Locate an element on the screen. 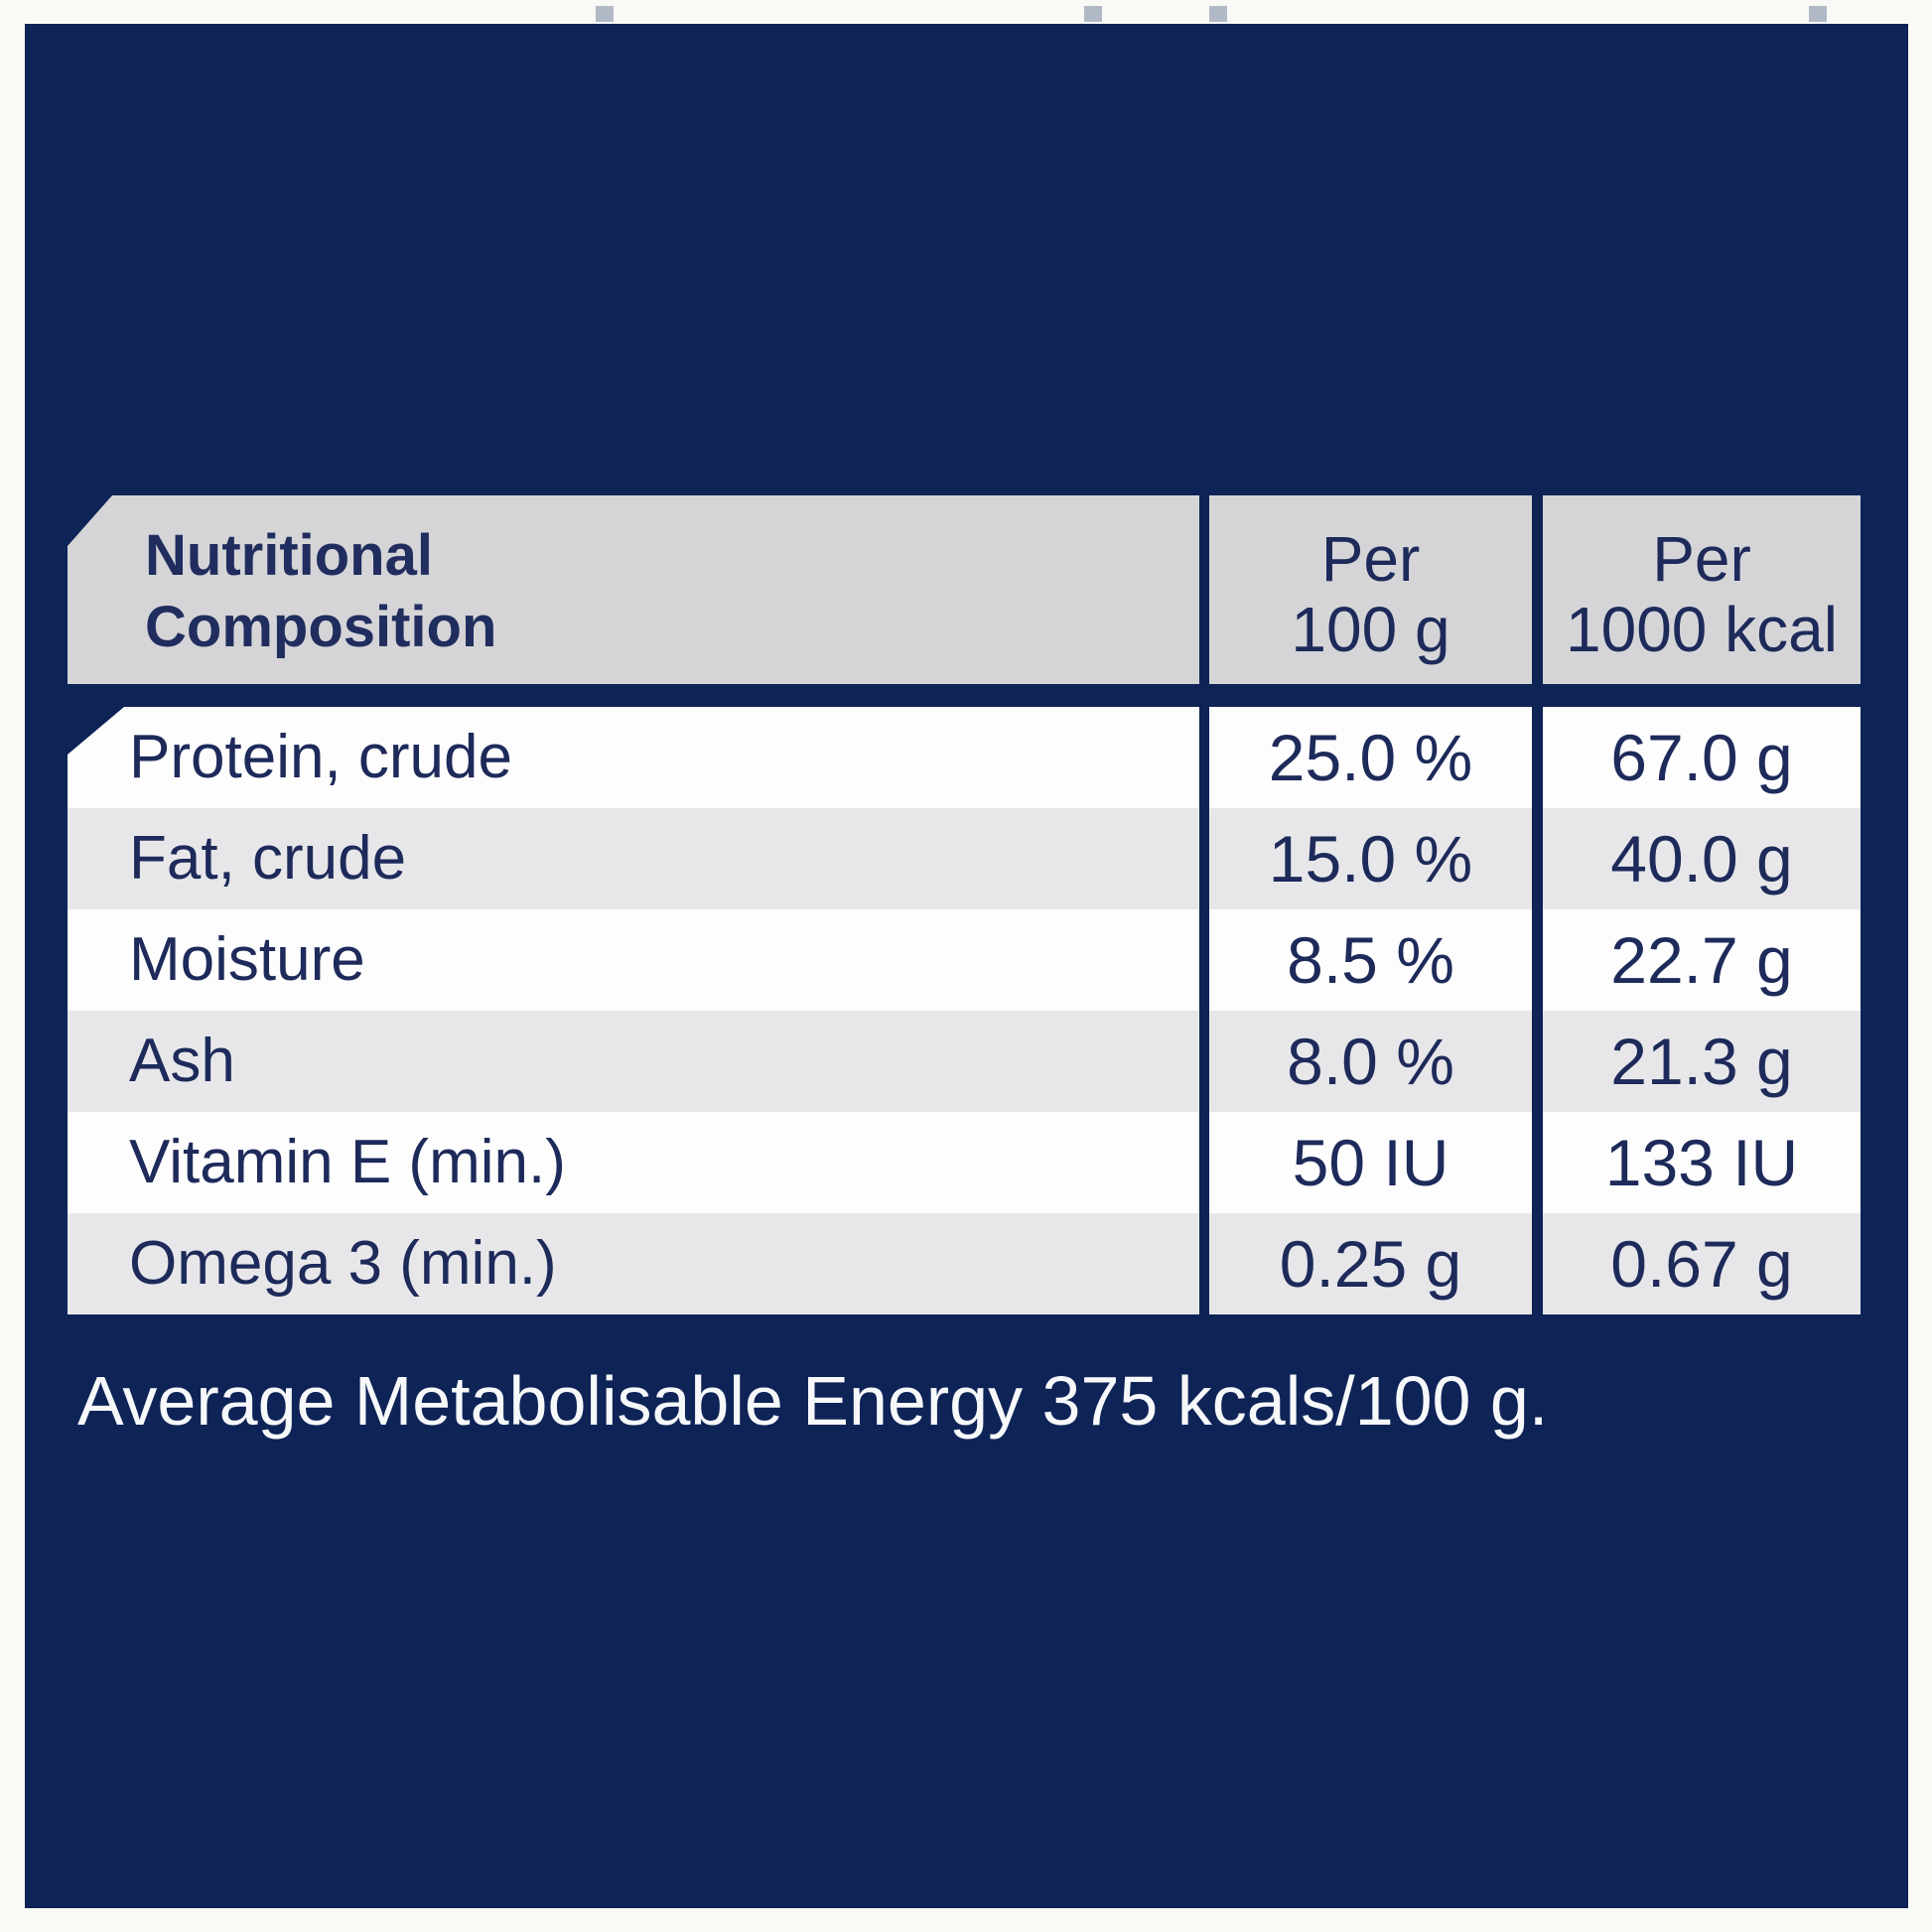 Image resolution: width=1932 pixels, height=1932 pixels. column-header-per-1000kcal: Per 1000 kcal is located at coordinates (1702, 594).